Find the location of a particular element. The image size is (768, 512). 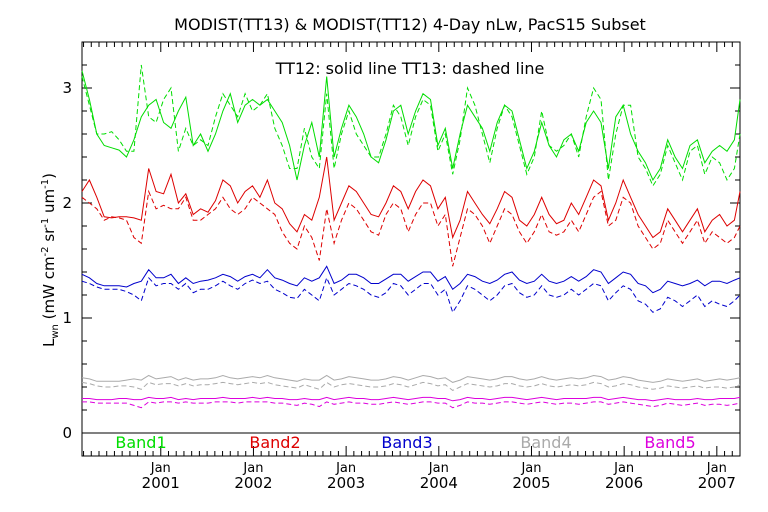

x-tick-year: 2004 is located at coordinates (439, 483).